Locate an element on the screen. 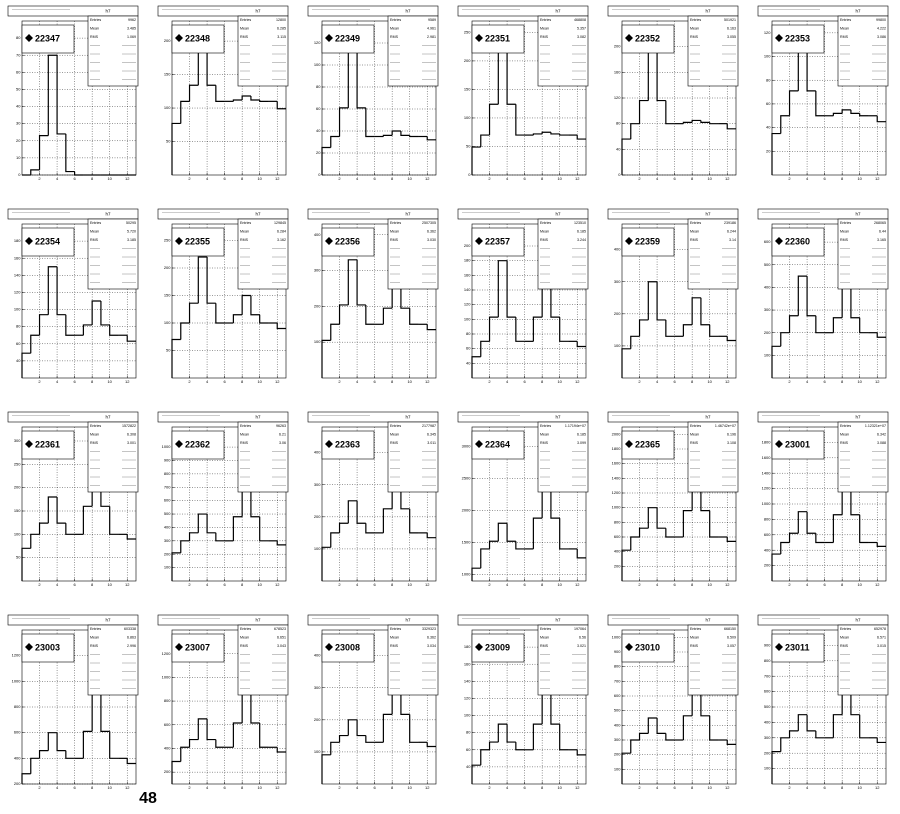 The image size is (900, 814). stat-value: 129845 is located at coordinates (280, 223).